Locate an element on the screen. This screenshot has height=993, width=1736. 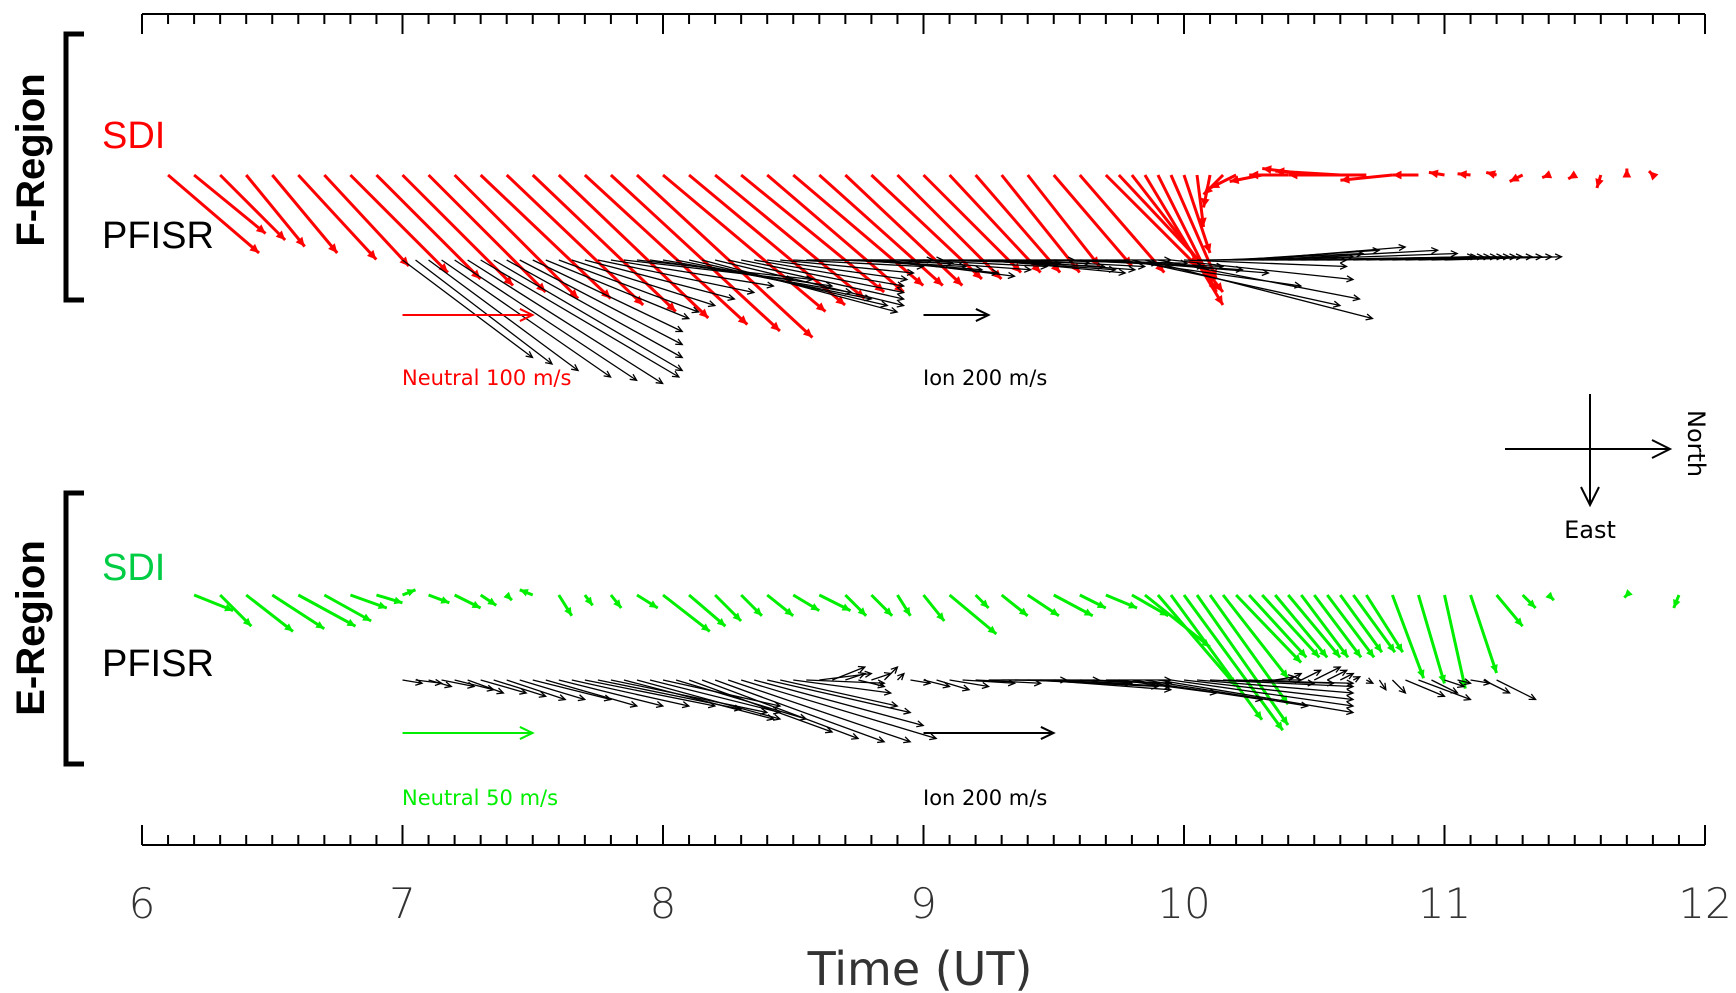
e-sdi-vectors is located at coordinates (937, 660).